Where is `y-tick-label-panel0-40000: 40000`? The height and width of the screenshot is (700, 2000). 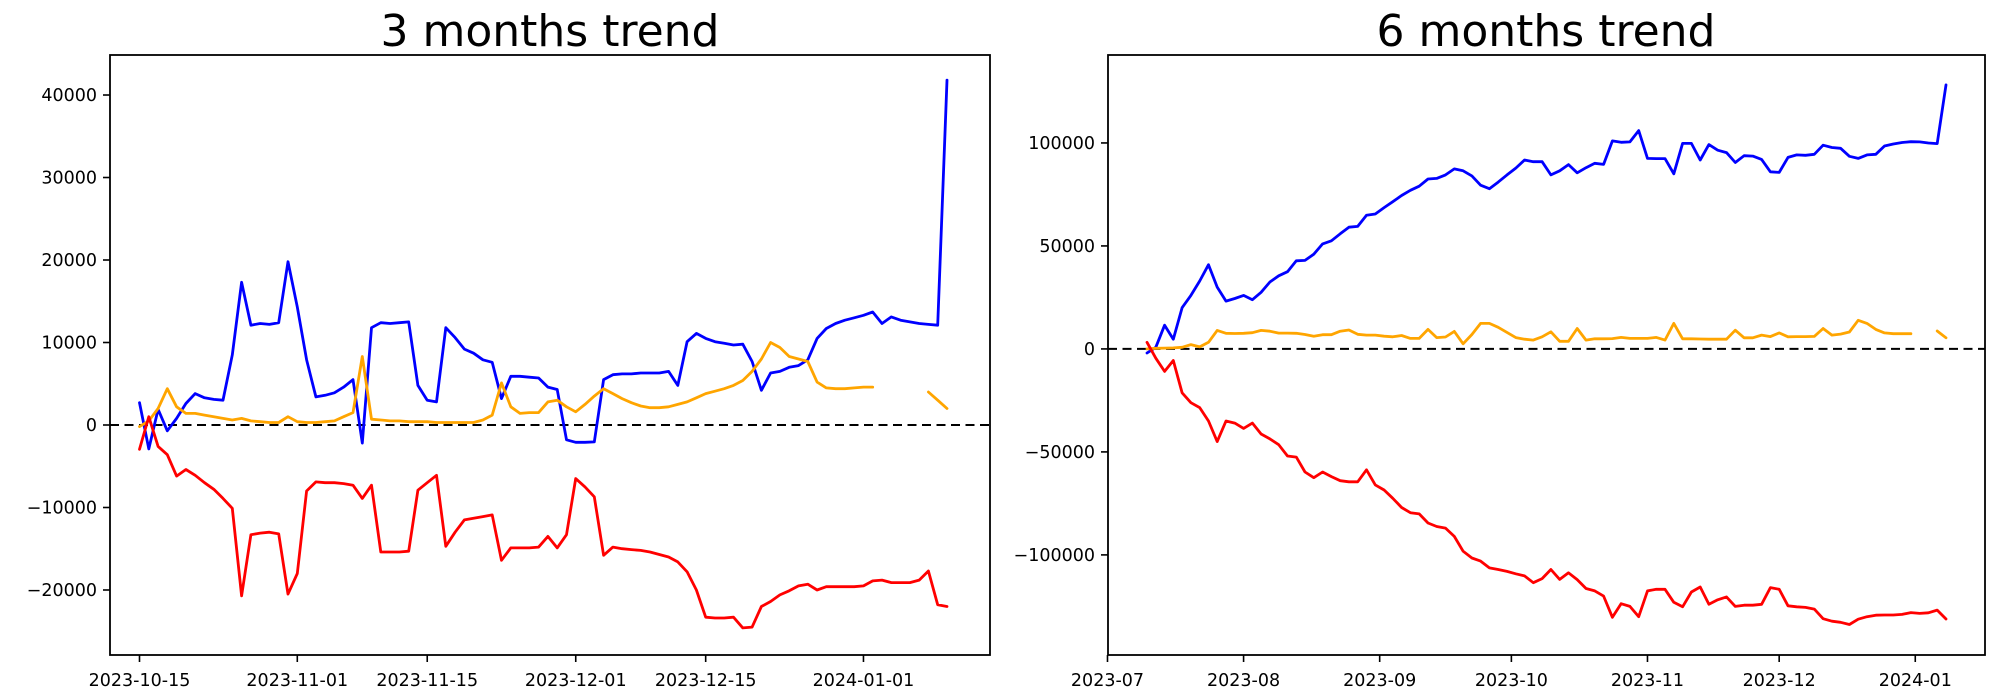 y-tick-label-panel0-40000: 40000 is located at coordinates (69, 96).